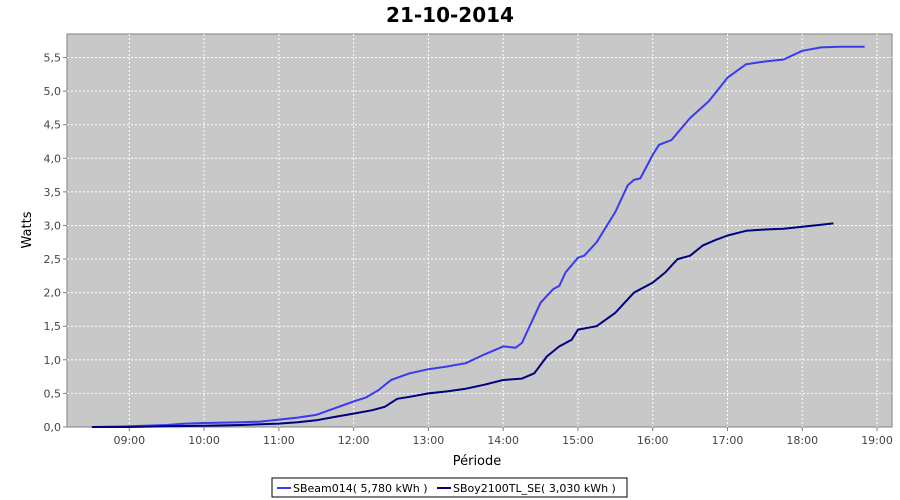 The height and width of the screenshot is (500, 900). What do you see at coordinates (354, 440) in the screenshot?
I see `x-tick-label: 12:00` at bounding box center [354, 440].